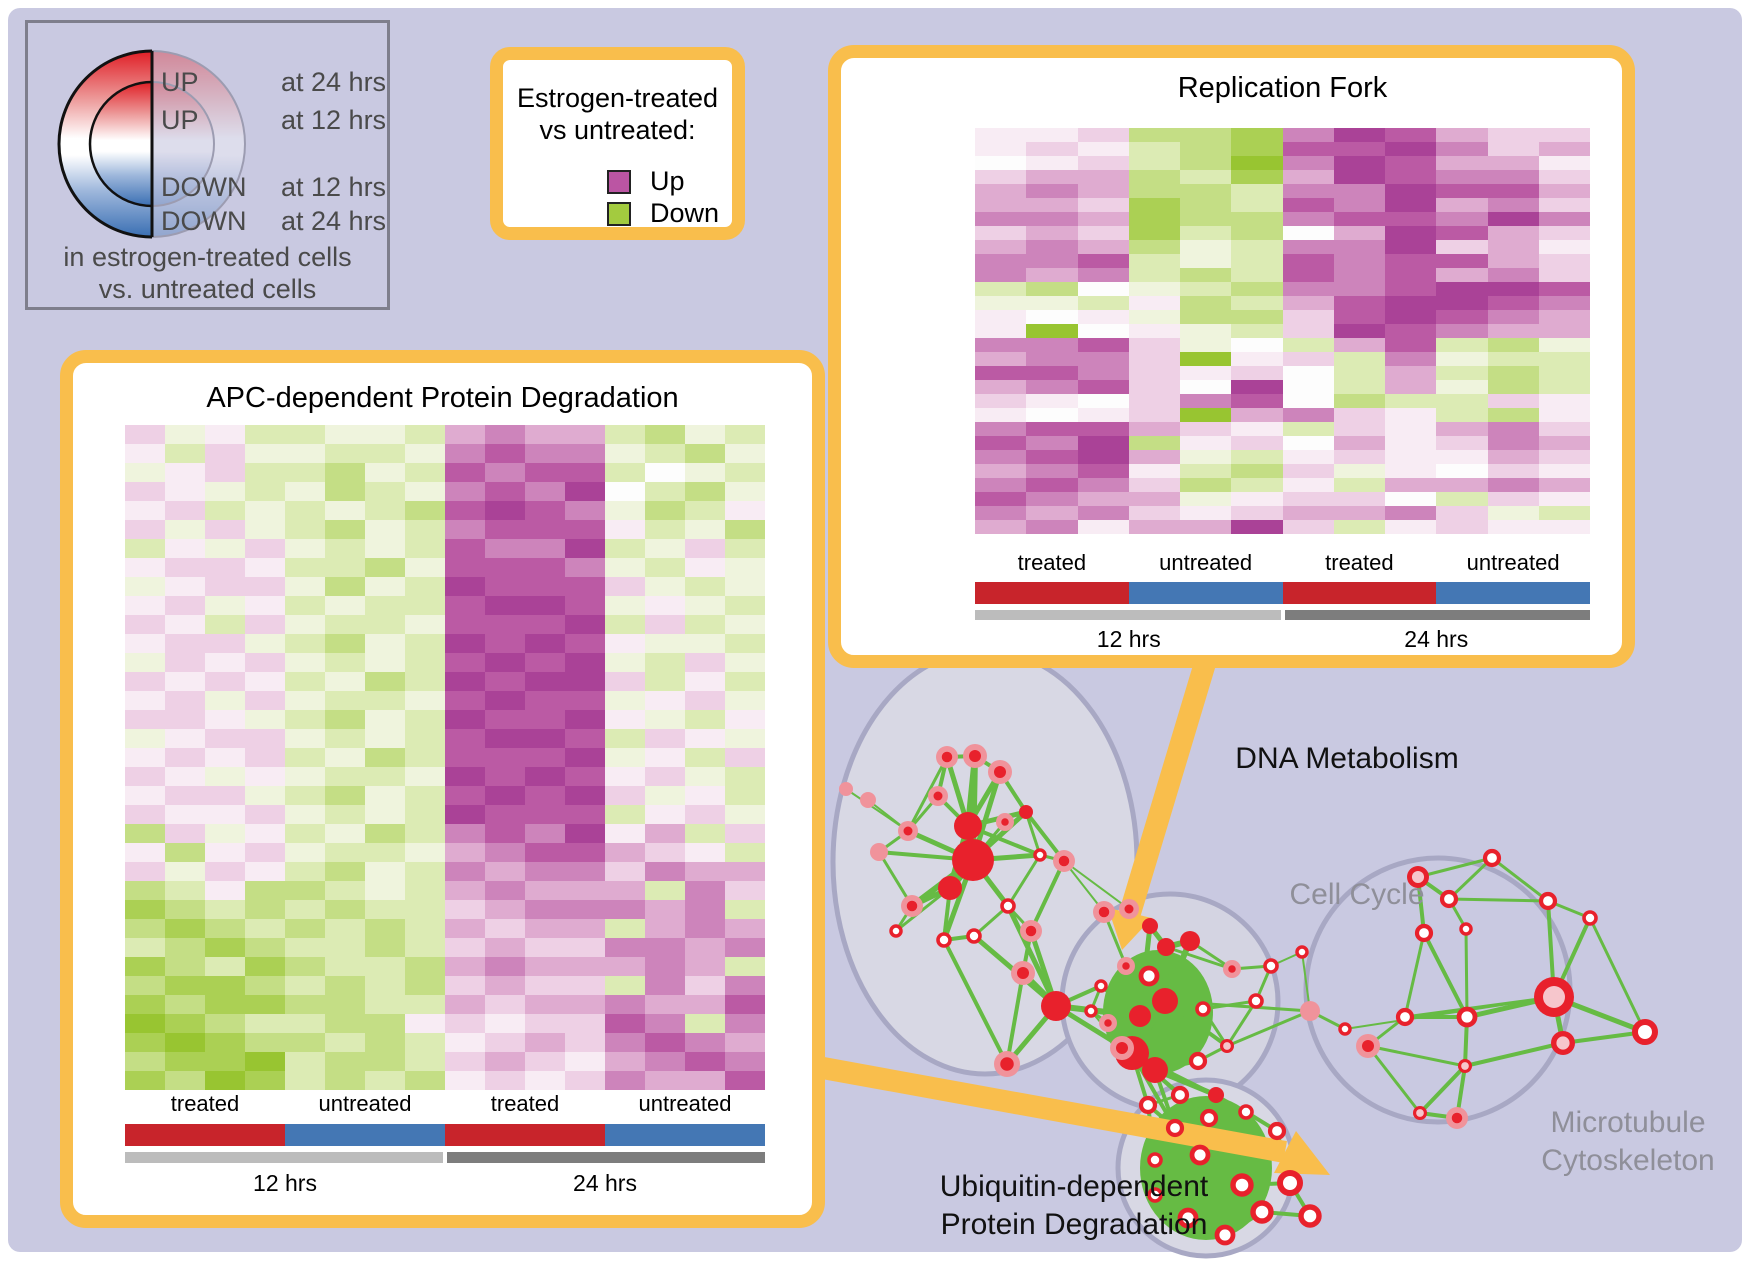 The height and width of the screenshot is (1279, 1750). What do you see at coordinates (151, 144) in the screenshot?
I see `updown-gradient-circle` at bounding box center [151, 144].